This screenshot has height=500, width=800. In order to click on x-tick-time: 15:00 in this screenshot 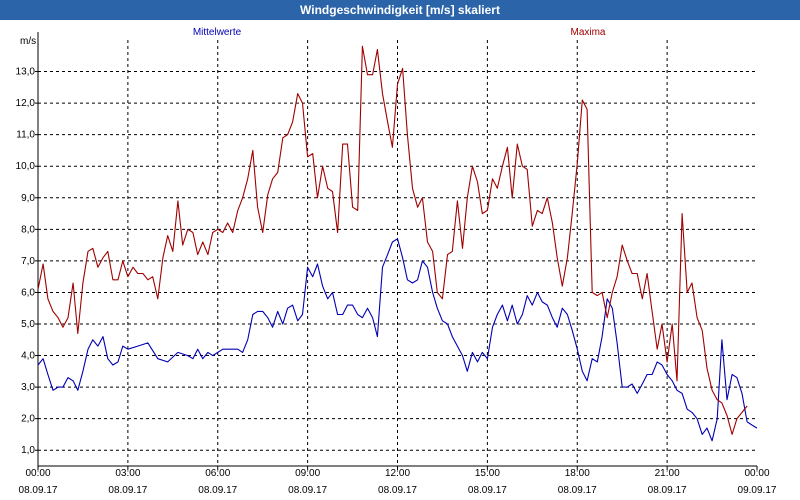, I will do `click(487, 473)`.